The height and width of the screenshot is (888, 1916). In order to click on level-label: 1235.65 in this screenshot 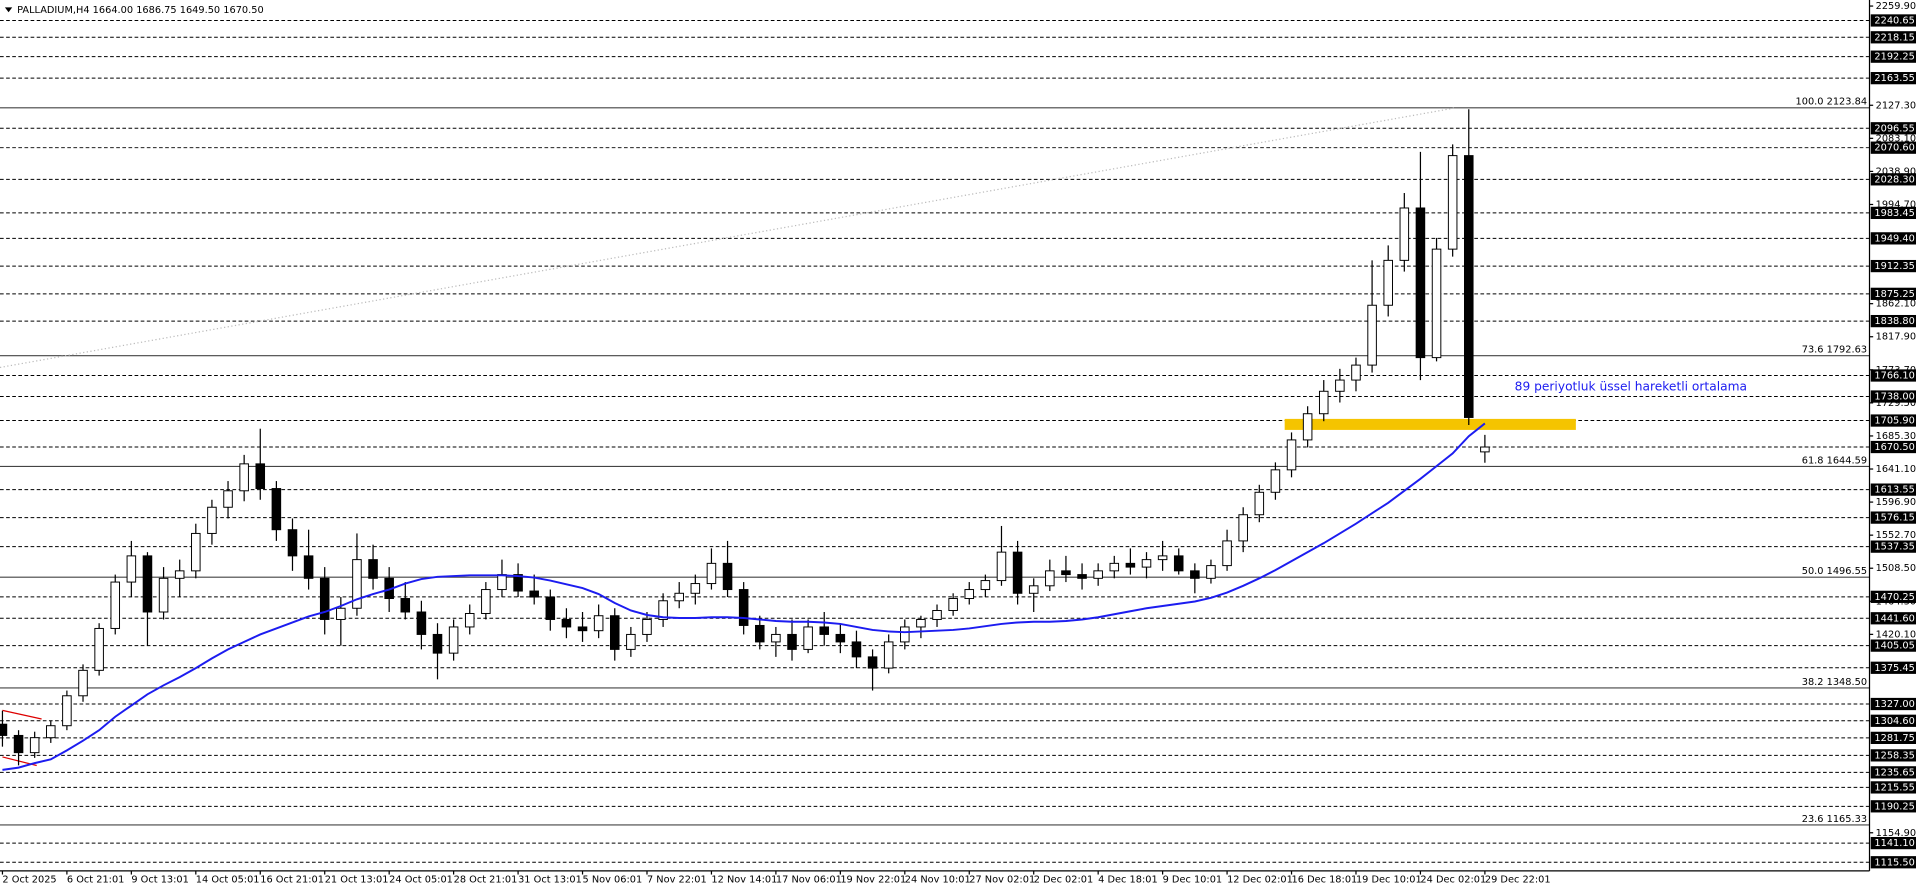, I will do `click(1894, 772)`.